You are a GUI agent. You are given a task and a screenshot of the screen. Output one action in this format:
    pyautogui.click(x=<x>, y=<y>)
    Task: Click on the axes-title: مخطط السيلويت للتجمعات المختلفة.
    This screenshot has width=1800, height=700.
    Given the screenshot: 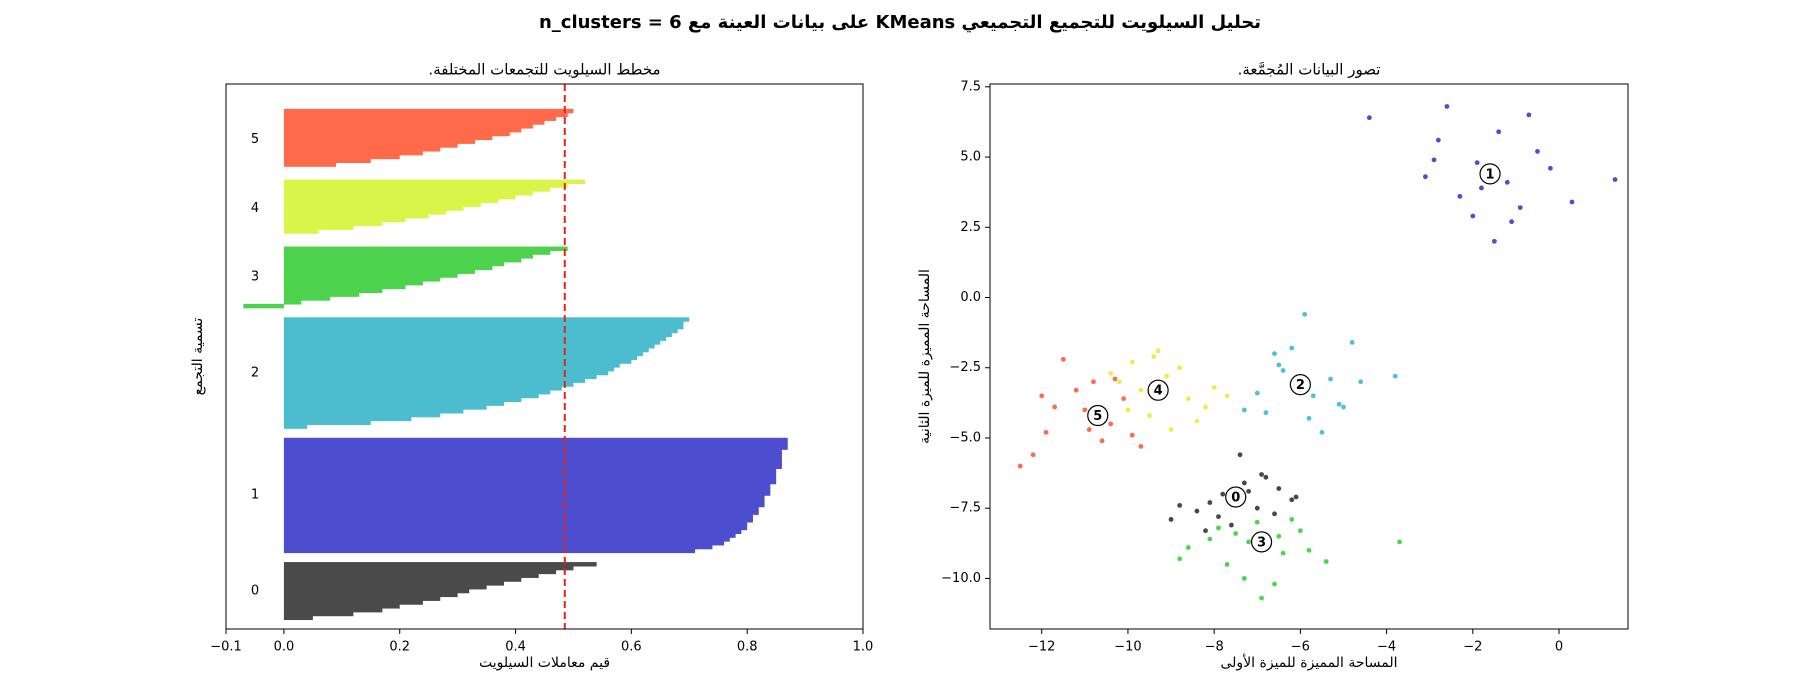 What is the action you would take?
    pyautogui.click(x=544, y=70)
    